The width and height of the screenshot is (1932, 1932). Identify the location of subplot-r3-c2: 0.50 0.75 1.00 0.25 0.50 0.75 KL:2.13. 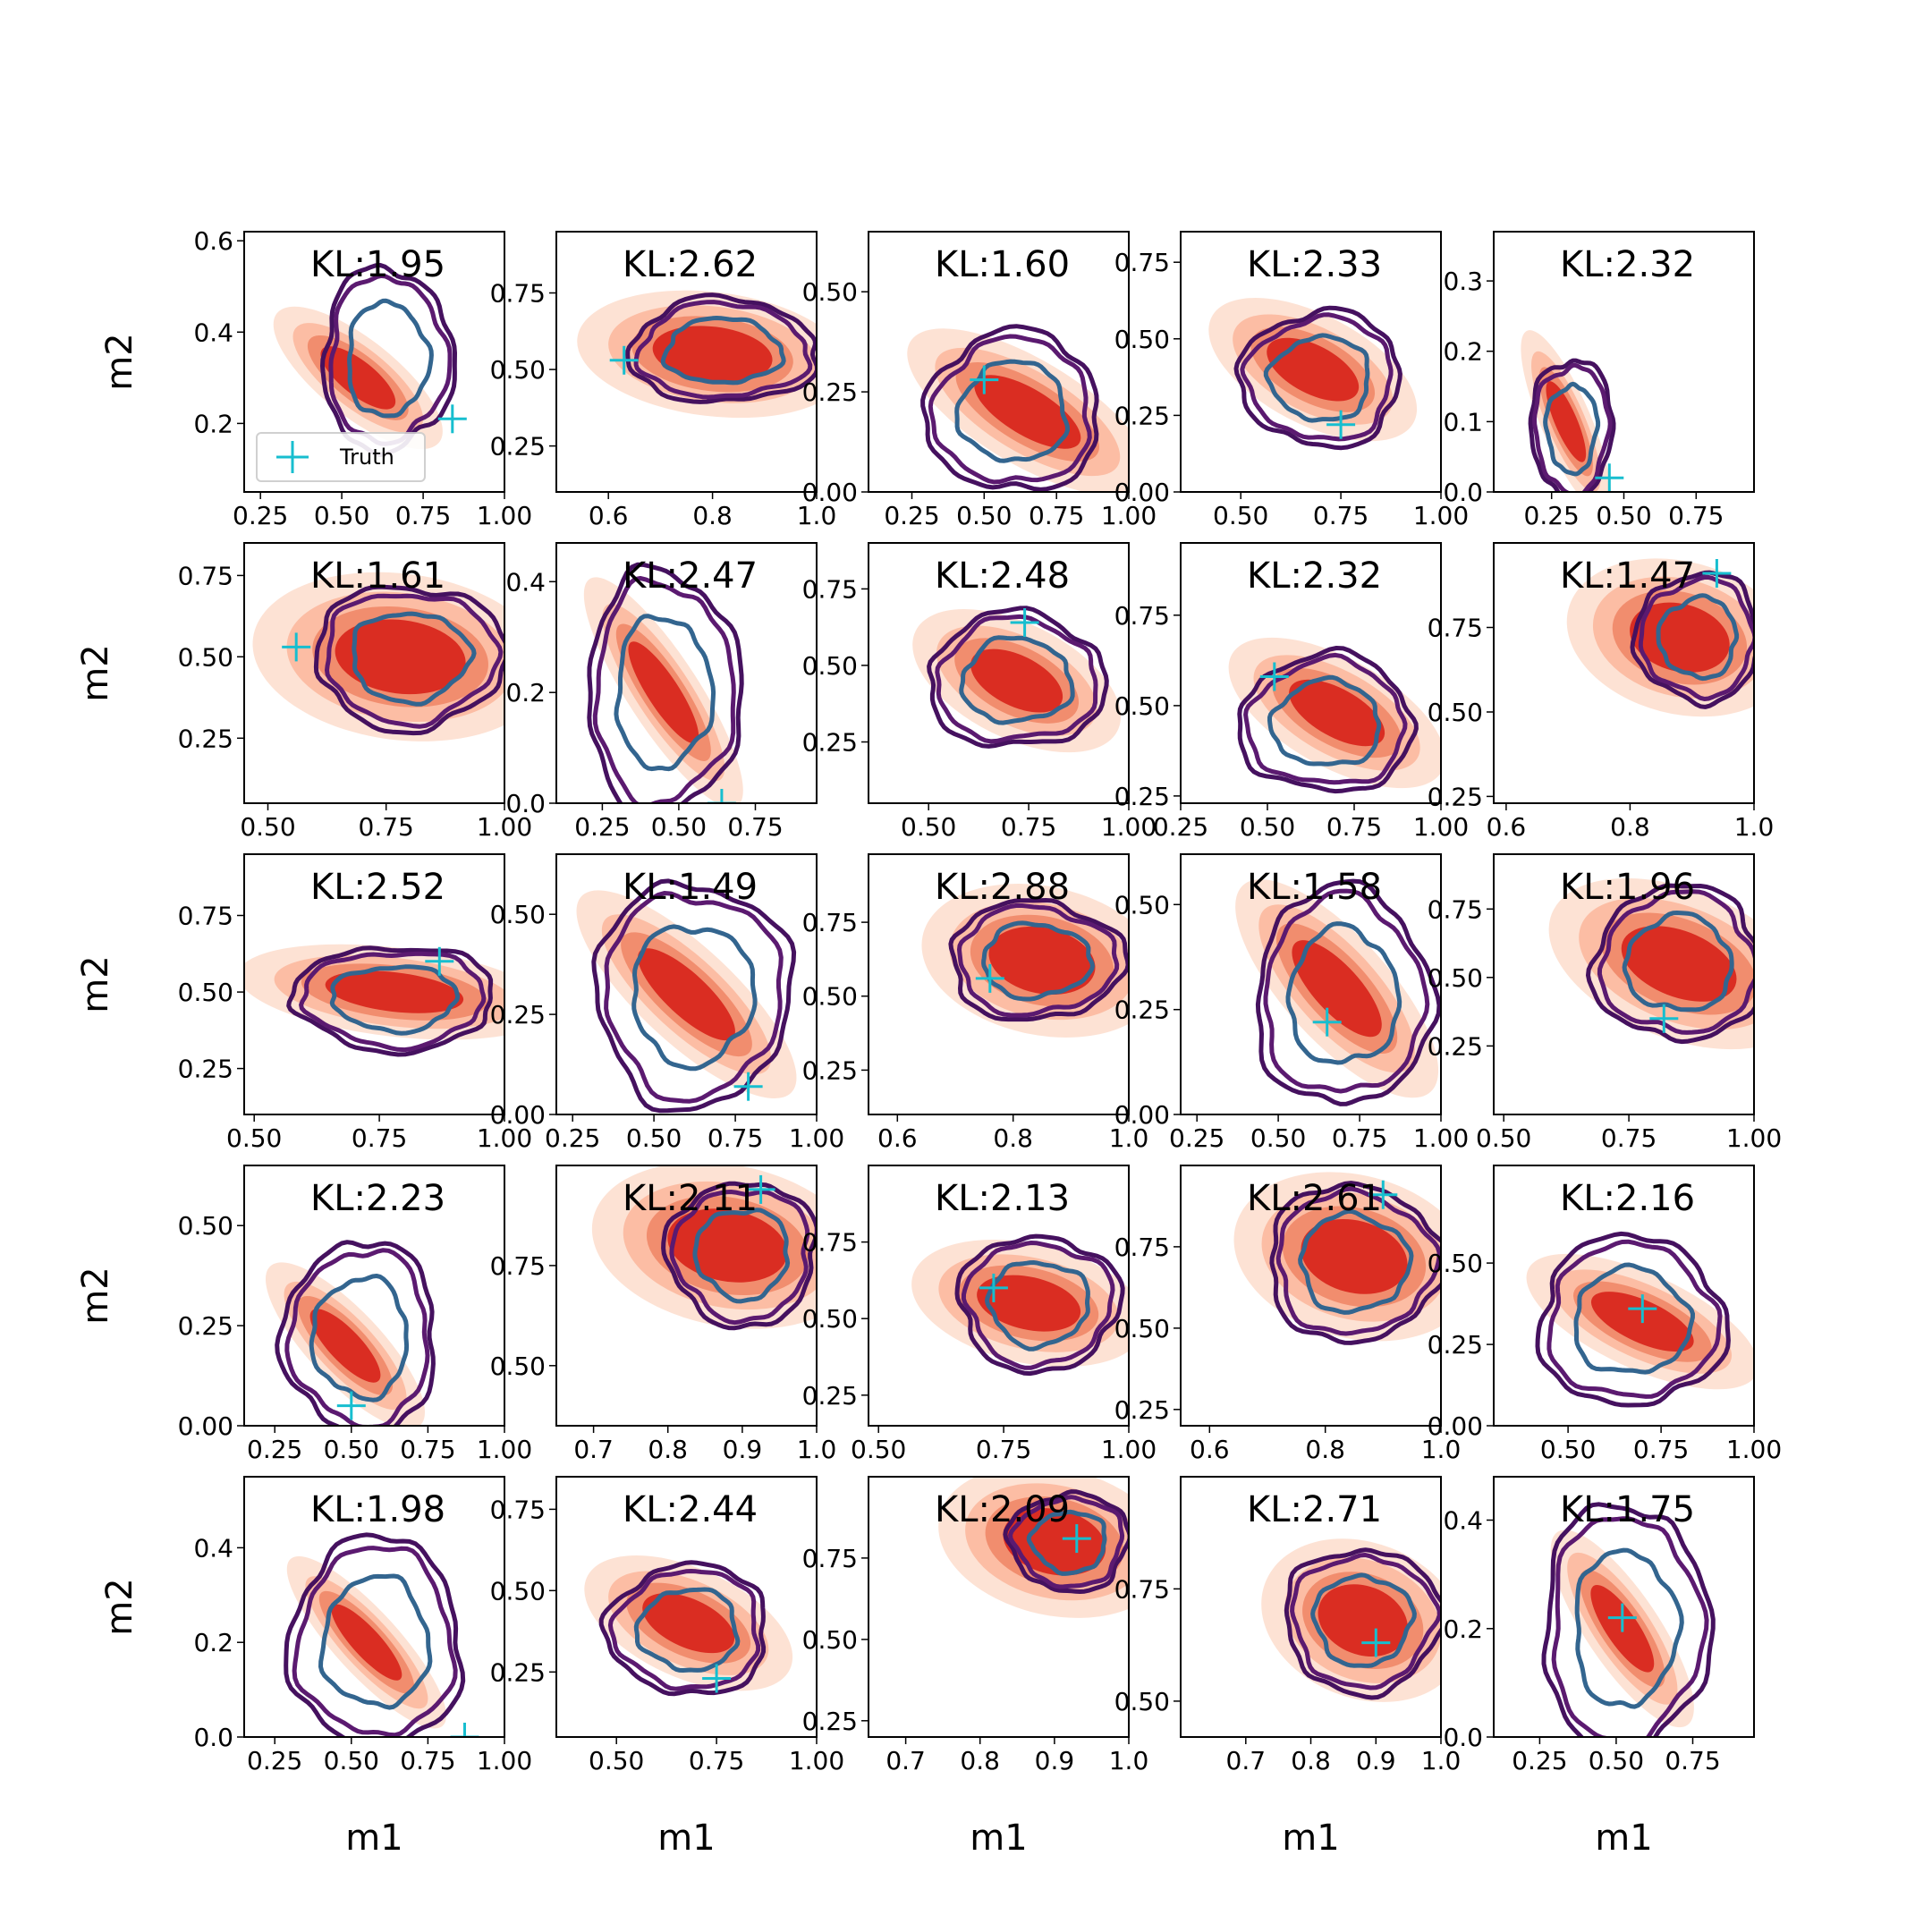
(979, 1314).